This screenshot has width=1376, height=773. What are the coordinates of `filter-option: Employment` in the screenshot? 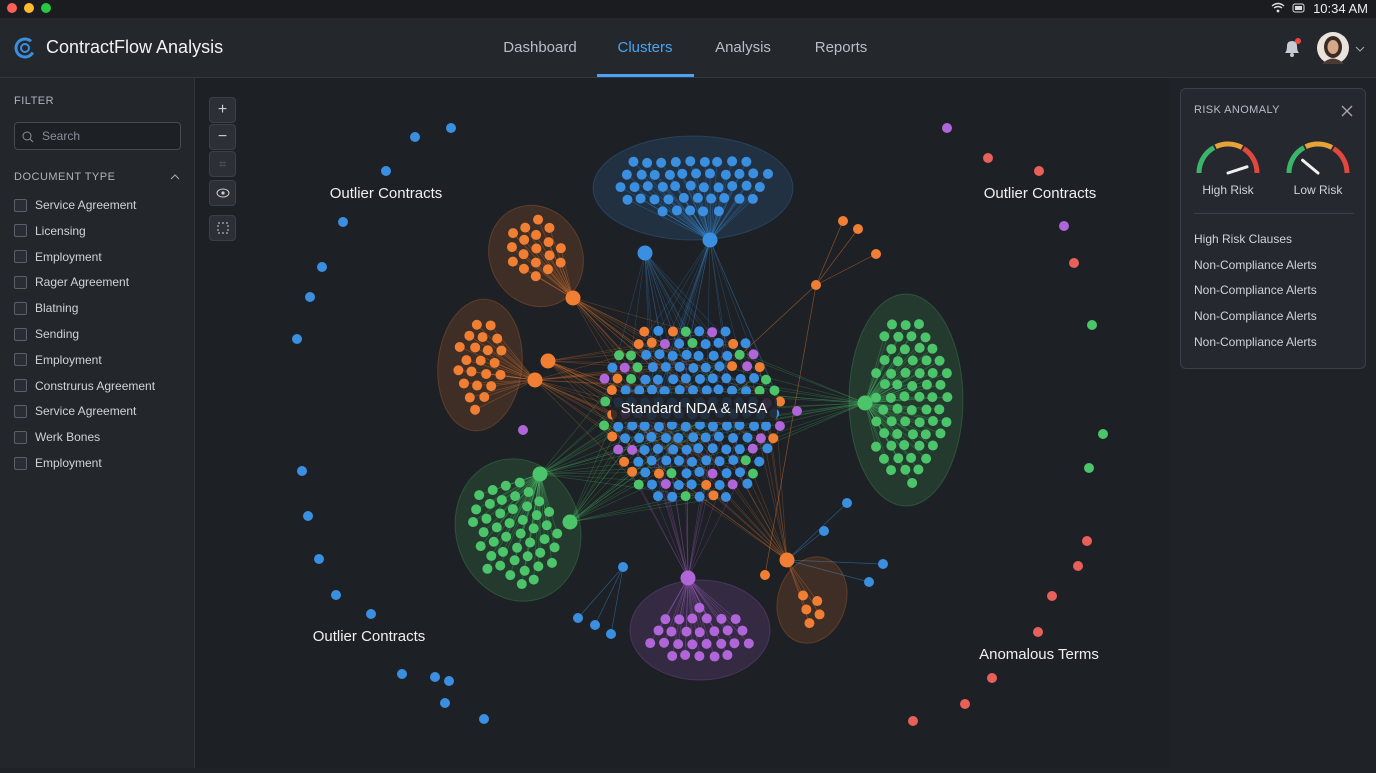 It's located at (58, 360).